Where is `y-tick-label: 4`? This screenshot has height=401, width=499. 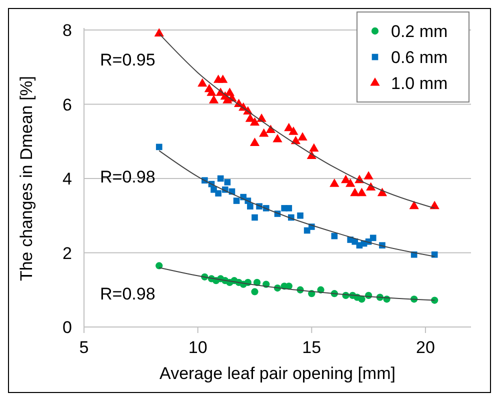
y-tick-label: 4 is located at coordinates (67, 179).